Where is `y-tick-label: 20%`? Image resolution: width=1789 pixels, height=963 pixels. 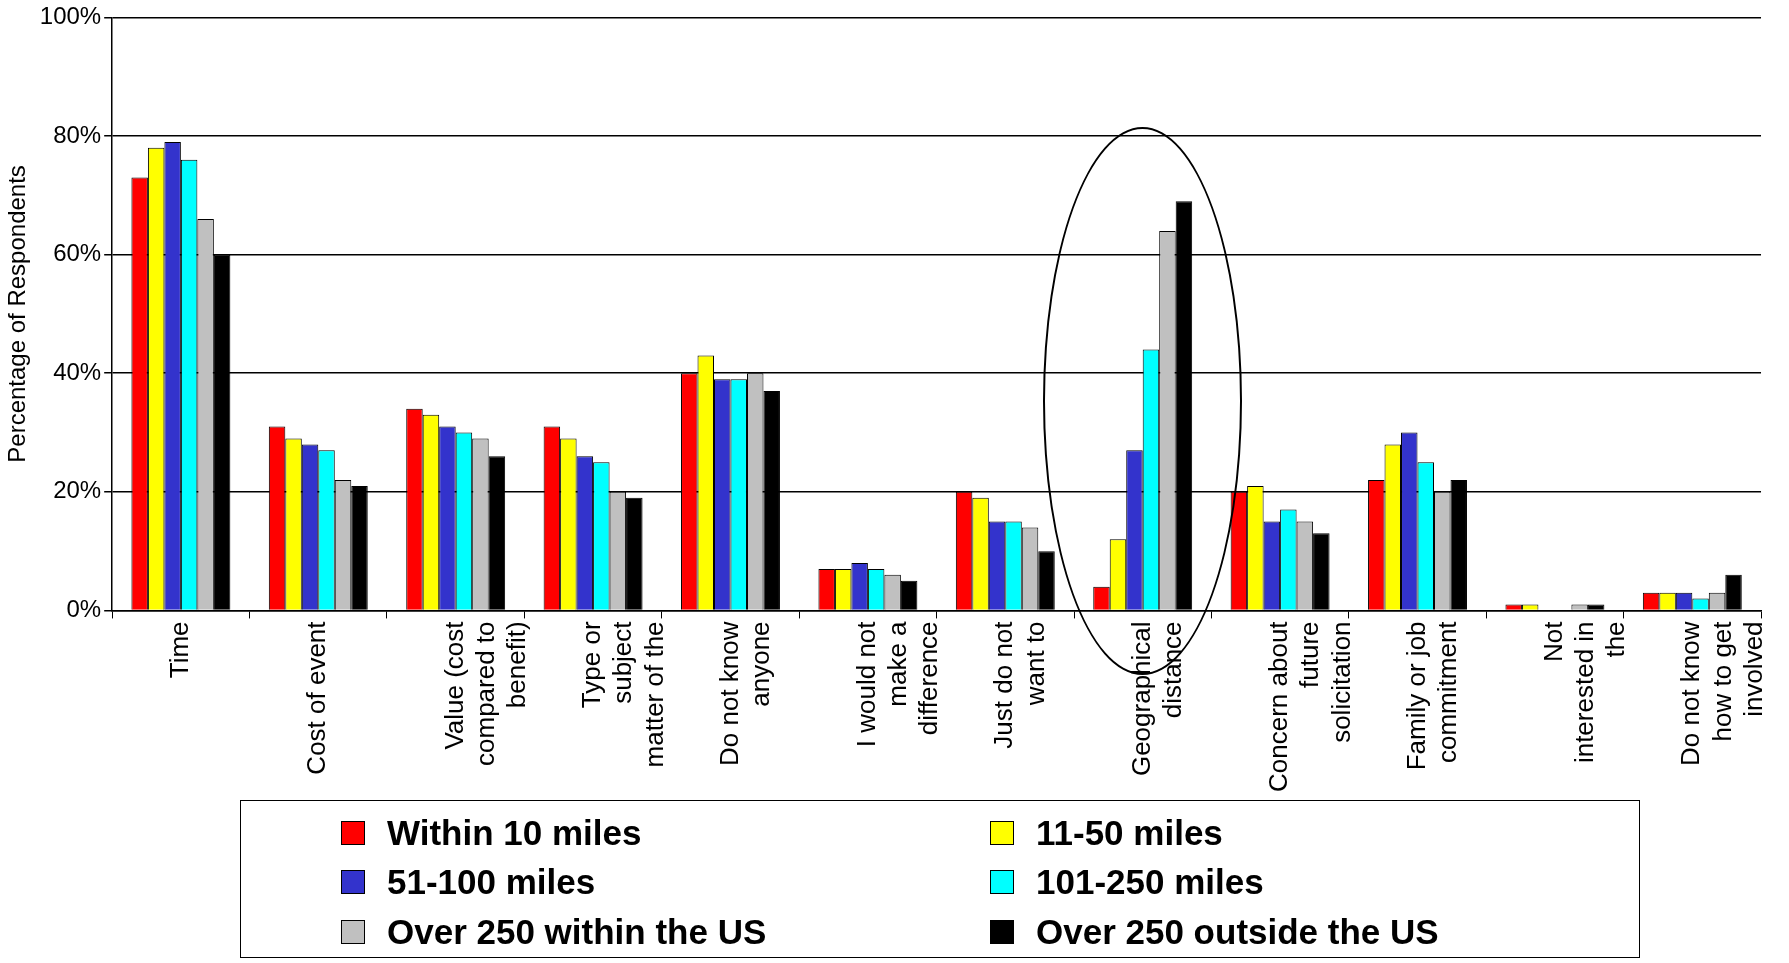 y-tick-label: 20% is located at coordinates (77, 490).